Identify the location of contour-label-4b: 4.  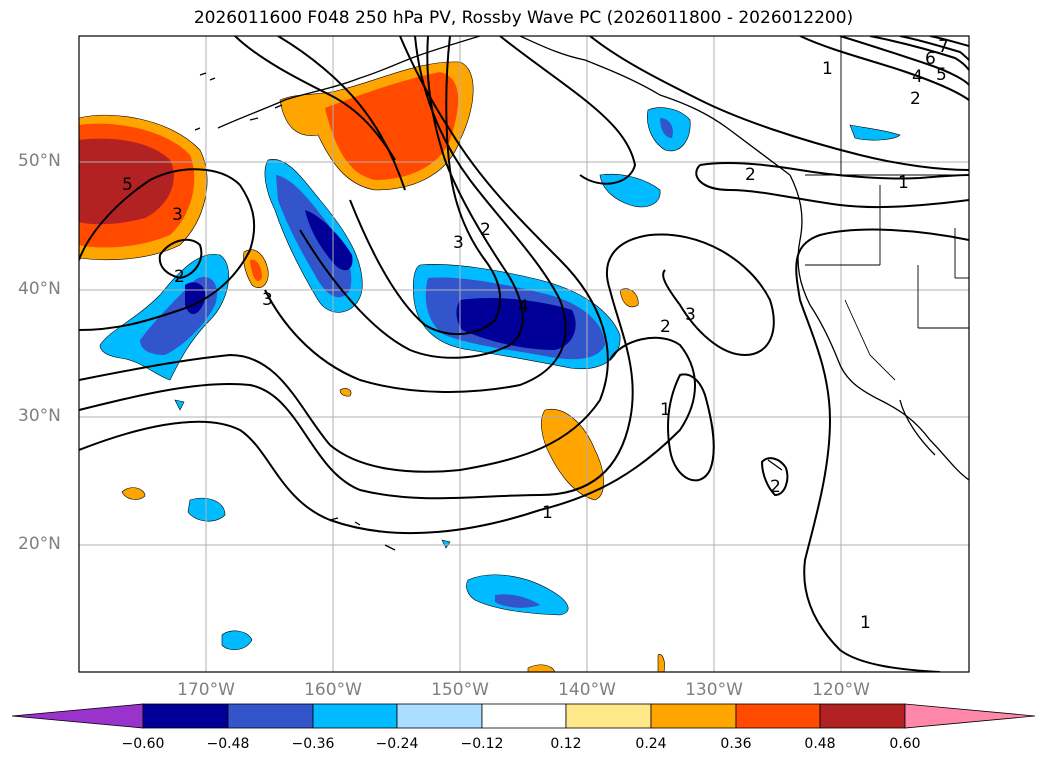
(917, 77).